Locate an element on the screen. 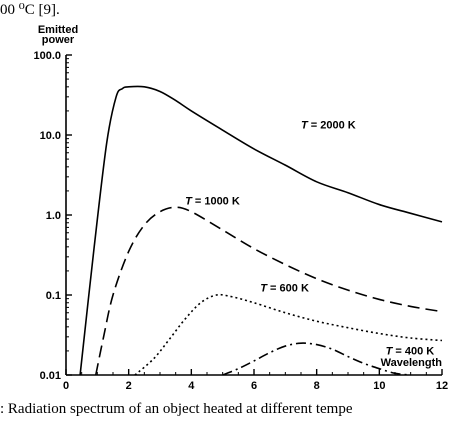 The image size is (474, 421). series-line-t-600-k is located at coordinates (288, 334).